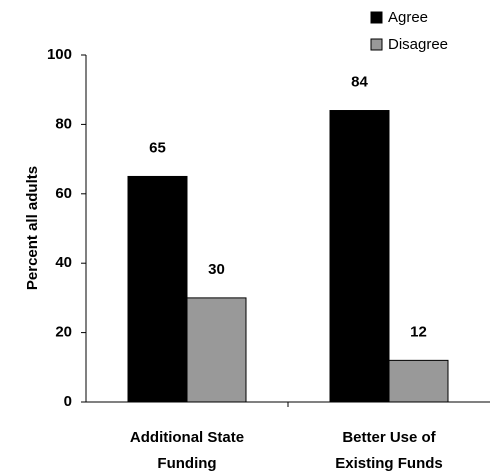 The width and height of the screenshot is (491, 476). What do you see at coordinates (68, 401) in the screenshot?
I see `y-tick-label: 0` at bounding box center [68, 401].